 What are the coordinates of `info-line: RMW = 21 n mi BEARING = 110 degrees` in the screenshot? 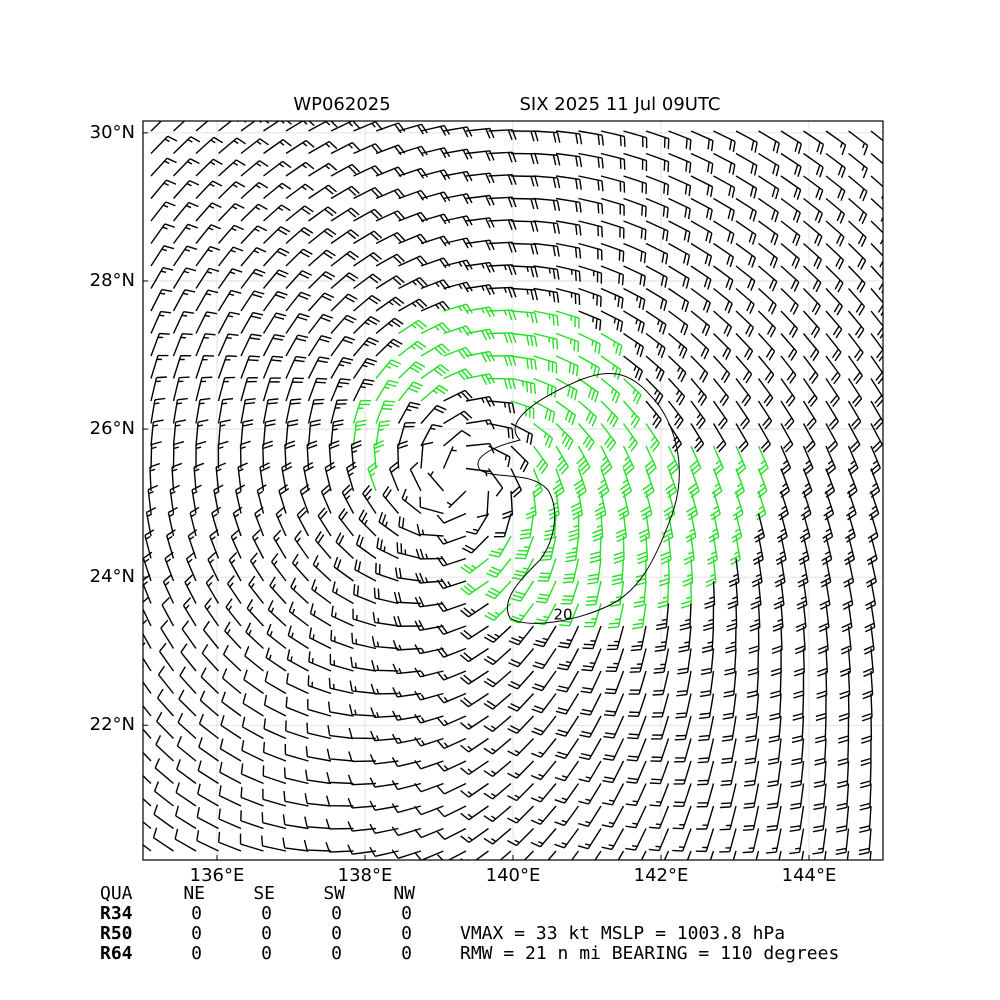 It's located at (649, 953).